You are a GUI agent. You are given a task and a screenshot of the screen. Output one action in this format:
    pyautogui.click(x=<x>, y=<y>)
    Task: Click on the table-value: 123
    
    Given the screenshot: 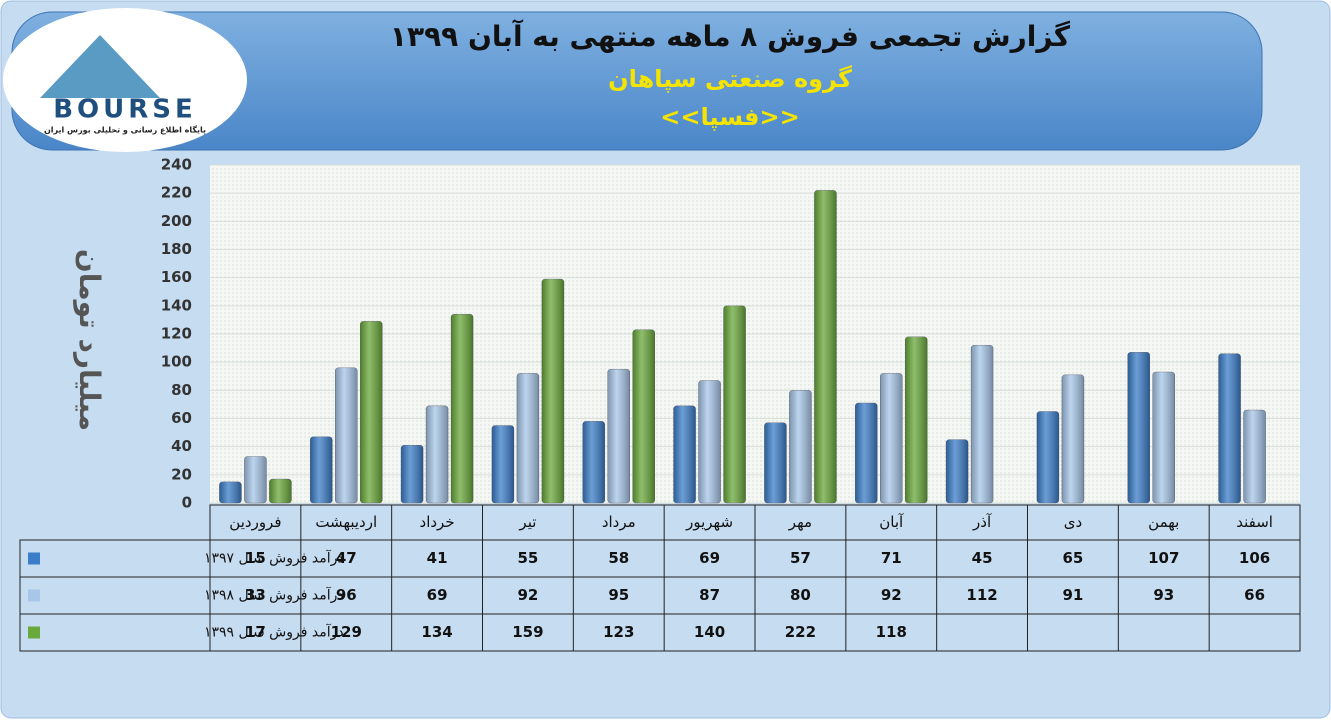 What is the action you would take?
    pyautogui.click(x=618, y=632)
    